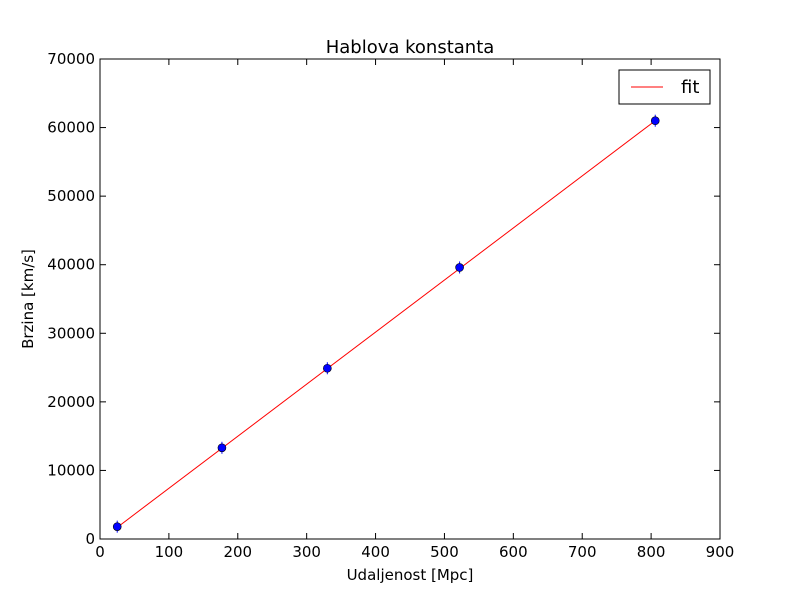 The height and width of the screenshot is (600, 800). I want to click on x-tick-label: 900, so click(720, 552).